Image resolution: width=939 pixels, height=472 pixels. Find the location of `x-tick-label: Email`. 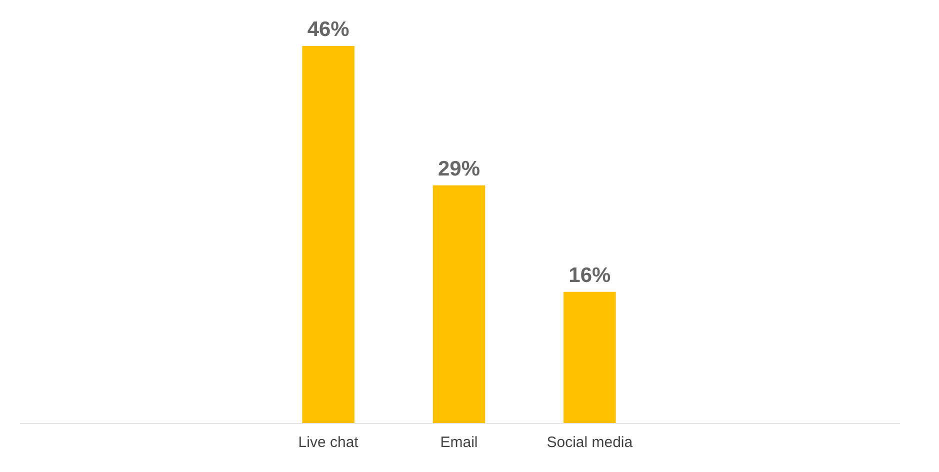

x-tick-label: Email is located at coordinates (459, 442).